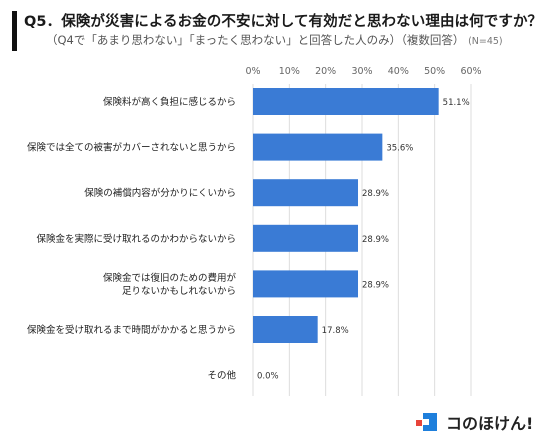  Describe the element at coordinates (399, 149) in the screenshot. I see `data-label: 35.6%` at that location.